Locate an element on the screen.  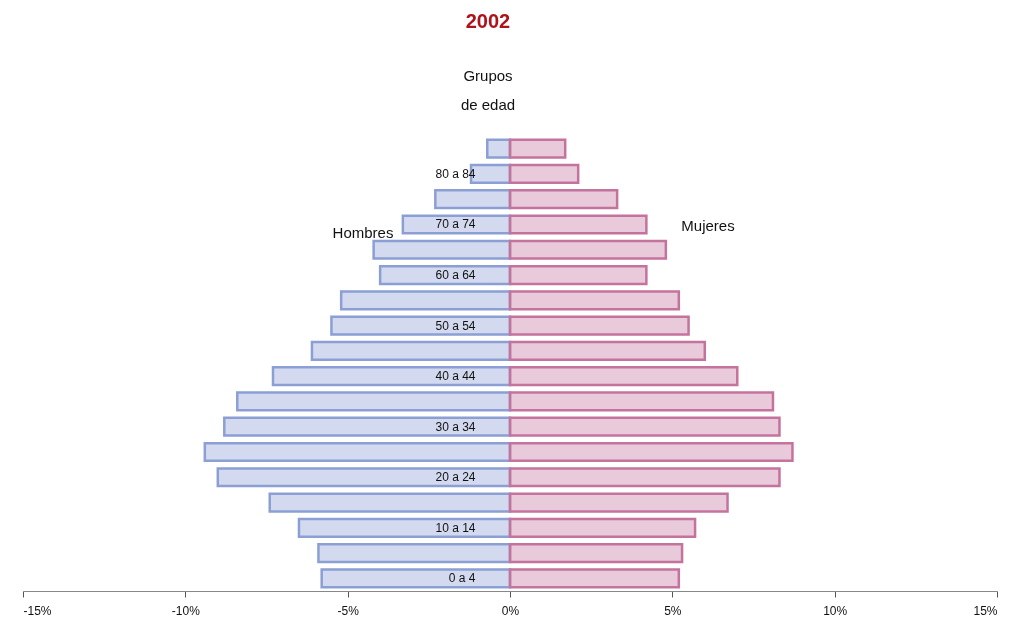
x-tick-label: 5% is located at coordinates (673, 610).